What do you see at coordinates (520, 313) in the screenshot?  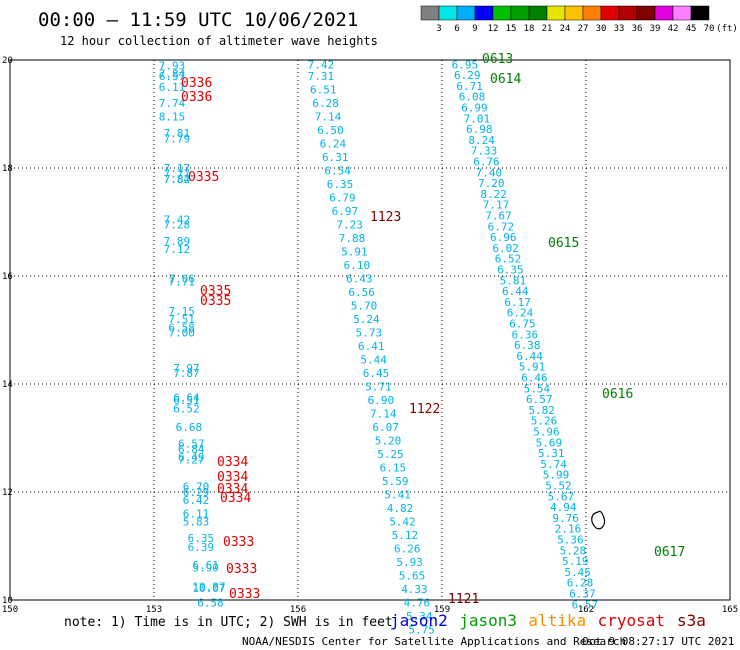 I see `wave-height-value: 6.24` at bounding box center [520, 313].